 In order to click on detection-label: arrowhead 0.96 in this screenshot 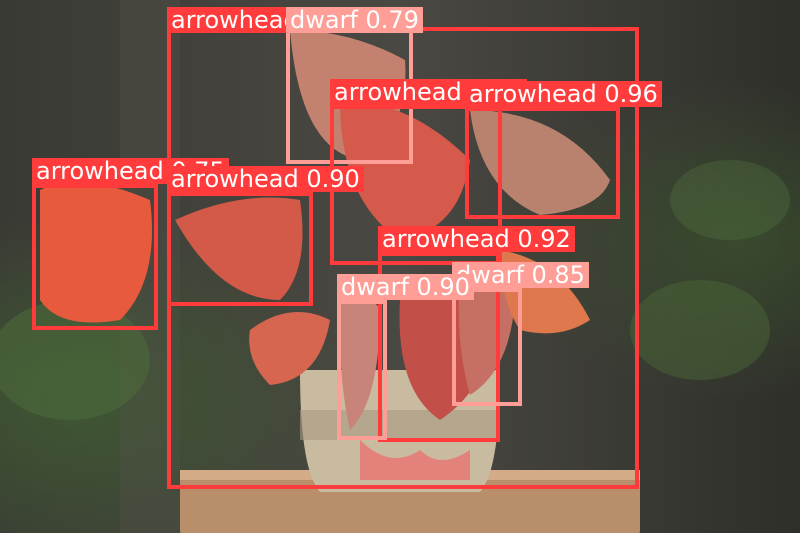, I will do `click(563, 94)`.